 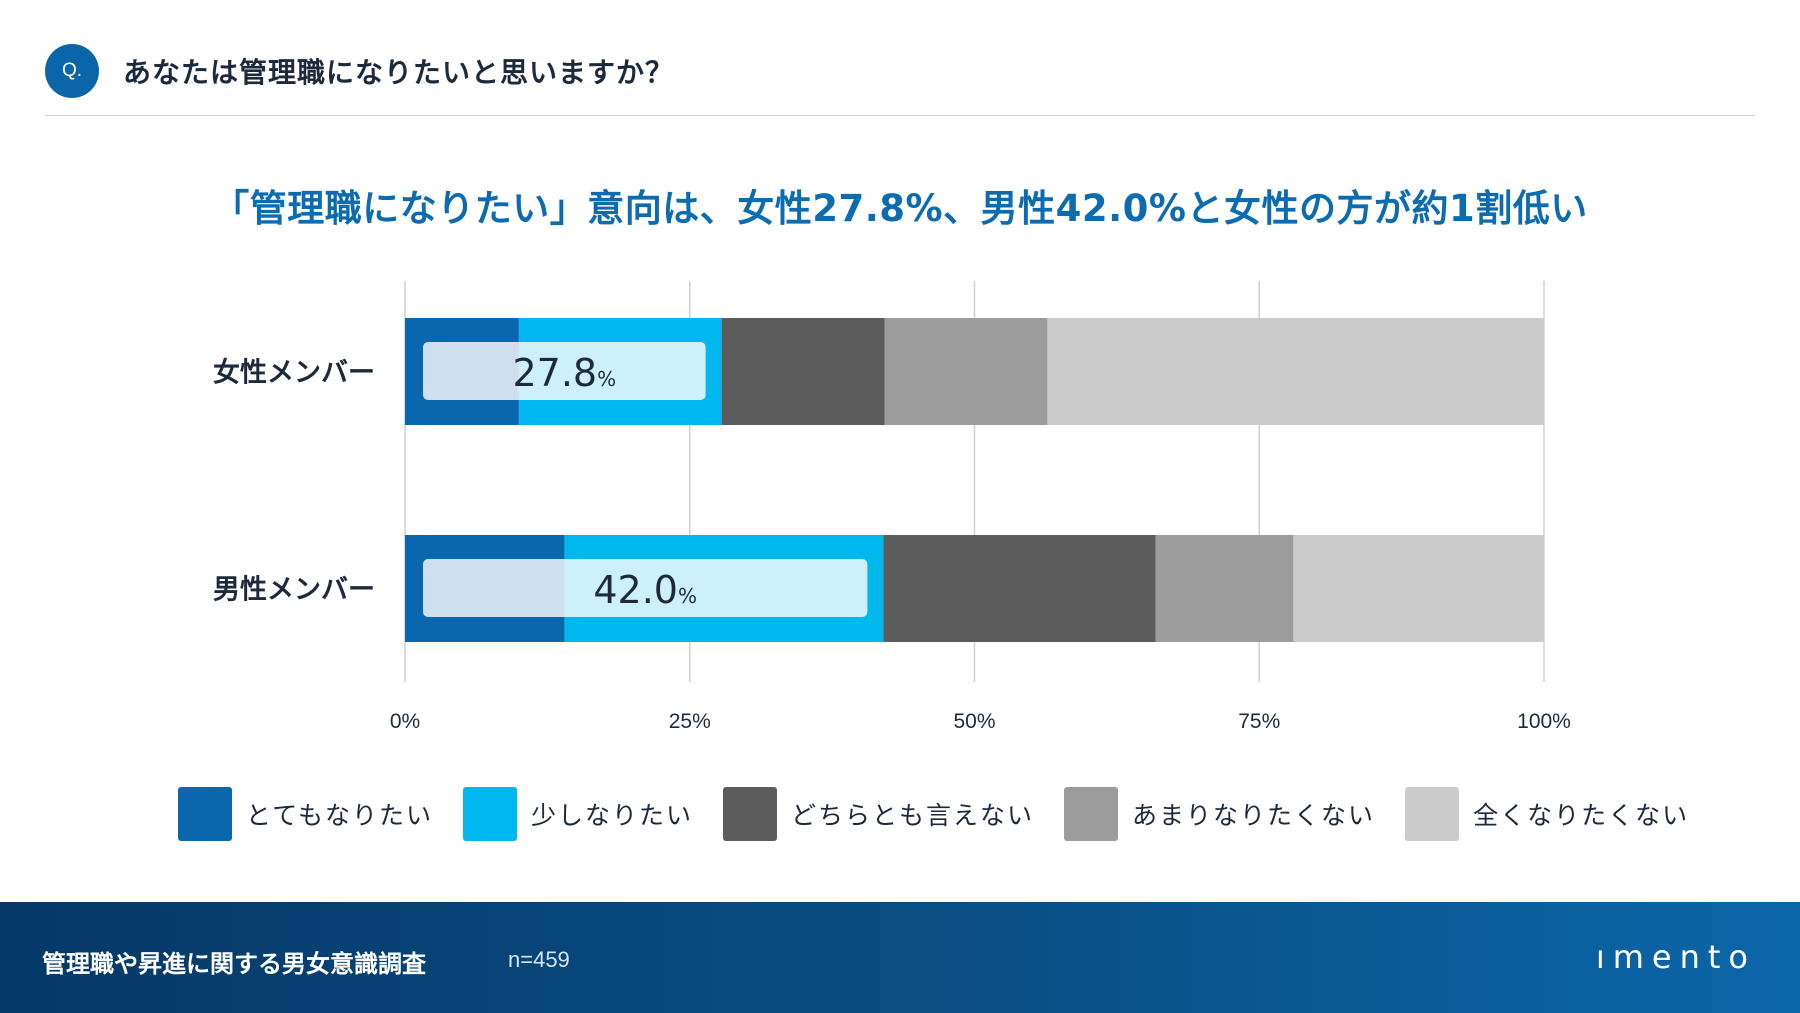 I want to click on legend-label: 全くなりたくない, so click(x=1581, y=815).